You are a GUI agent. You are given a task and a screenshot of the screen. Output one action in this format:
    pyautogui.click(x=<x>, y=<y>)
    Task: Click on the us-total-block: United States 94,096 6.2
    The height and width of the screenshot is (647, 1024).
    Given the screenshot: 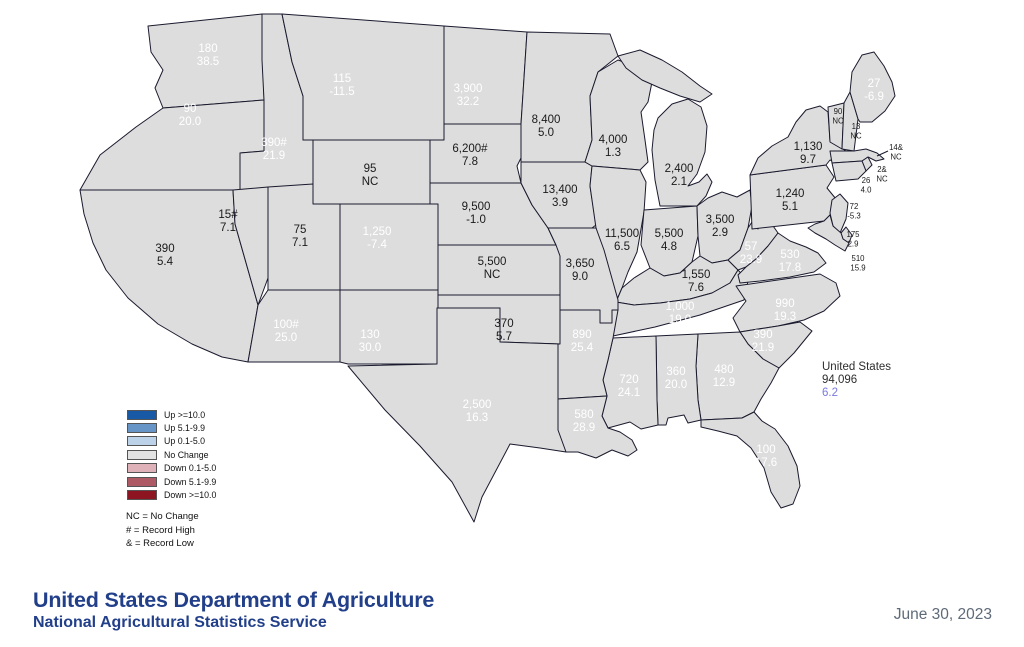 What is the action you would take?
    pyautogui.click(x=856, y=380)
    